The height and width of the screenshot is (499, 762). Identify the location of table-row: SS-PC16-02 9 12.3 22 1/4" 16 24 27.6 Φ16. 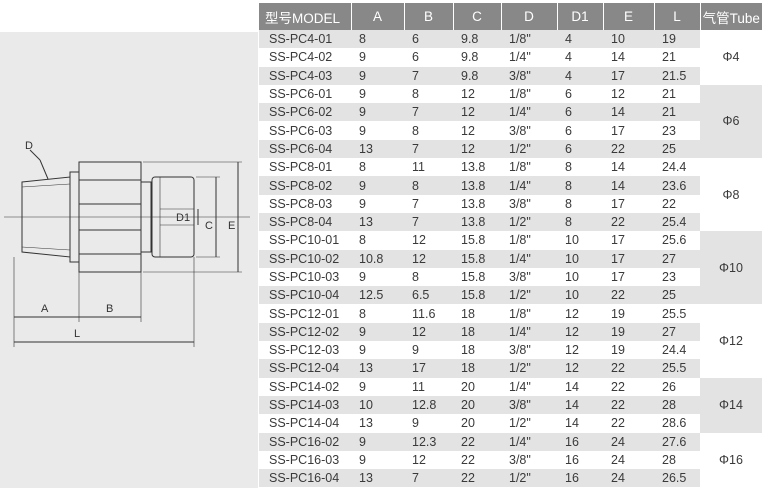
(510, 449).